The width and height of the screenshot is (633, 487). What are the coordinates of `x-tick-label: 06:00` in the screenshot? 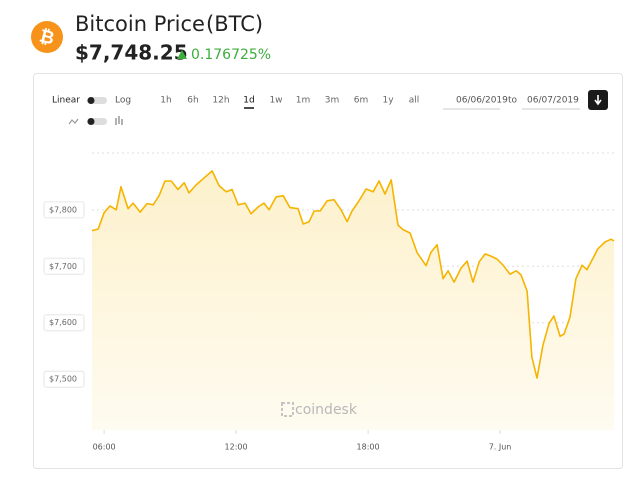 It's located at (104, 447).